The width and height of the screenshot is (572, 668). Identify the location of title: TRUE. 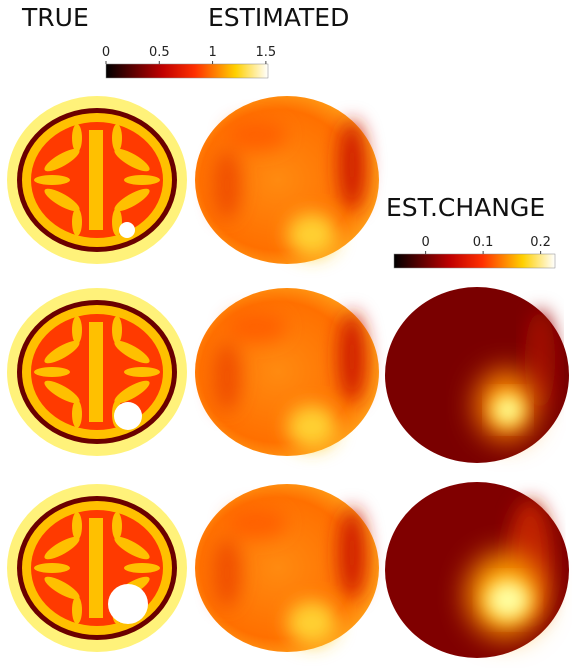
(55, 17).